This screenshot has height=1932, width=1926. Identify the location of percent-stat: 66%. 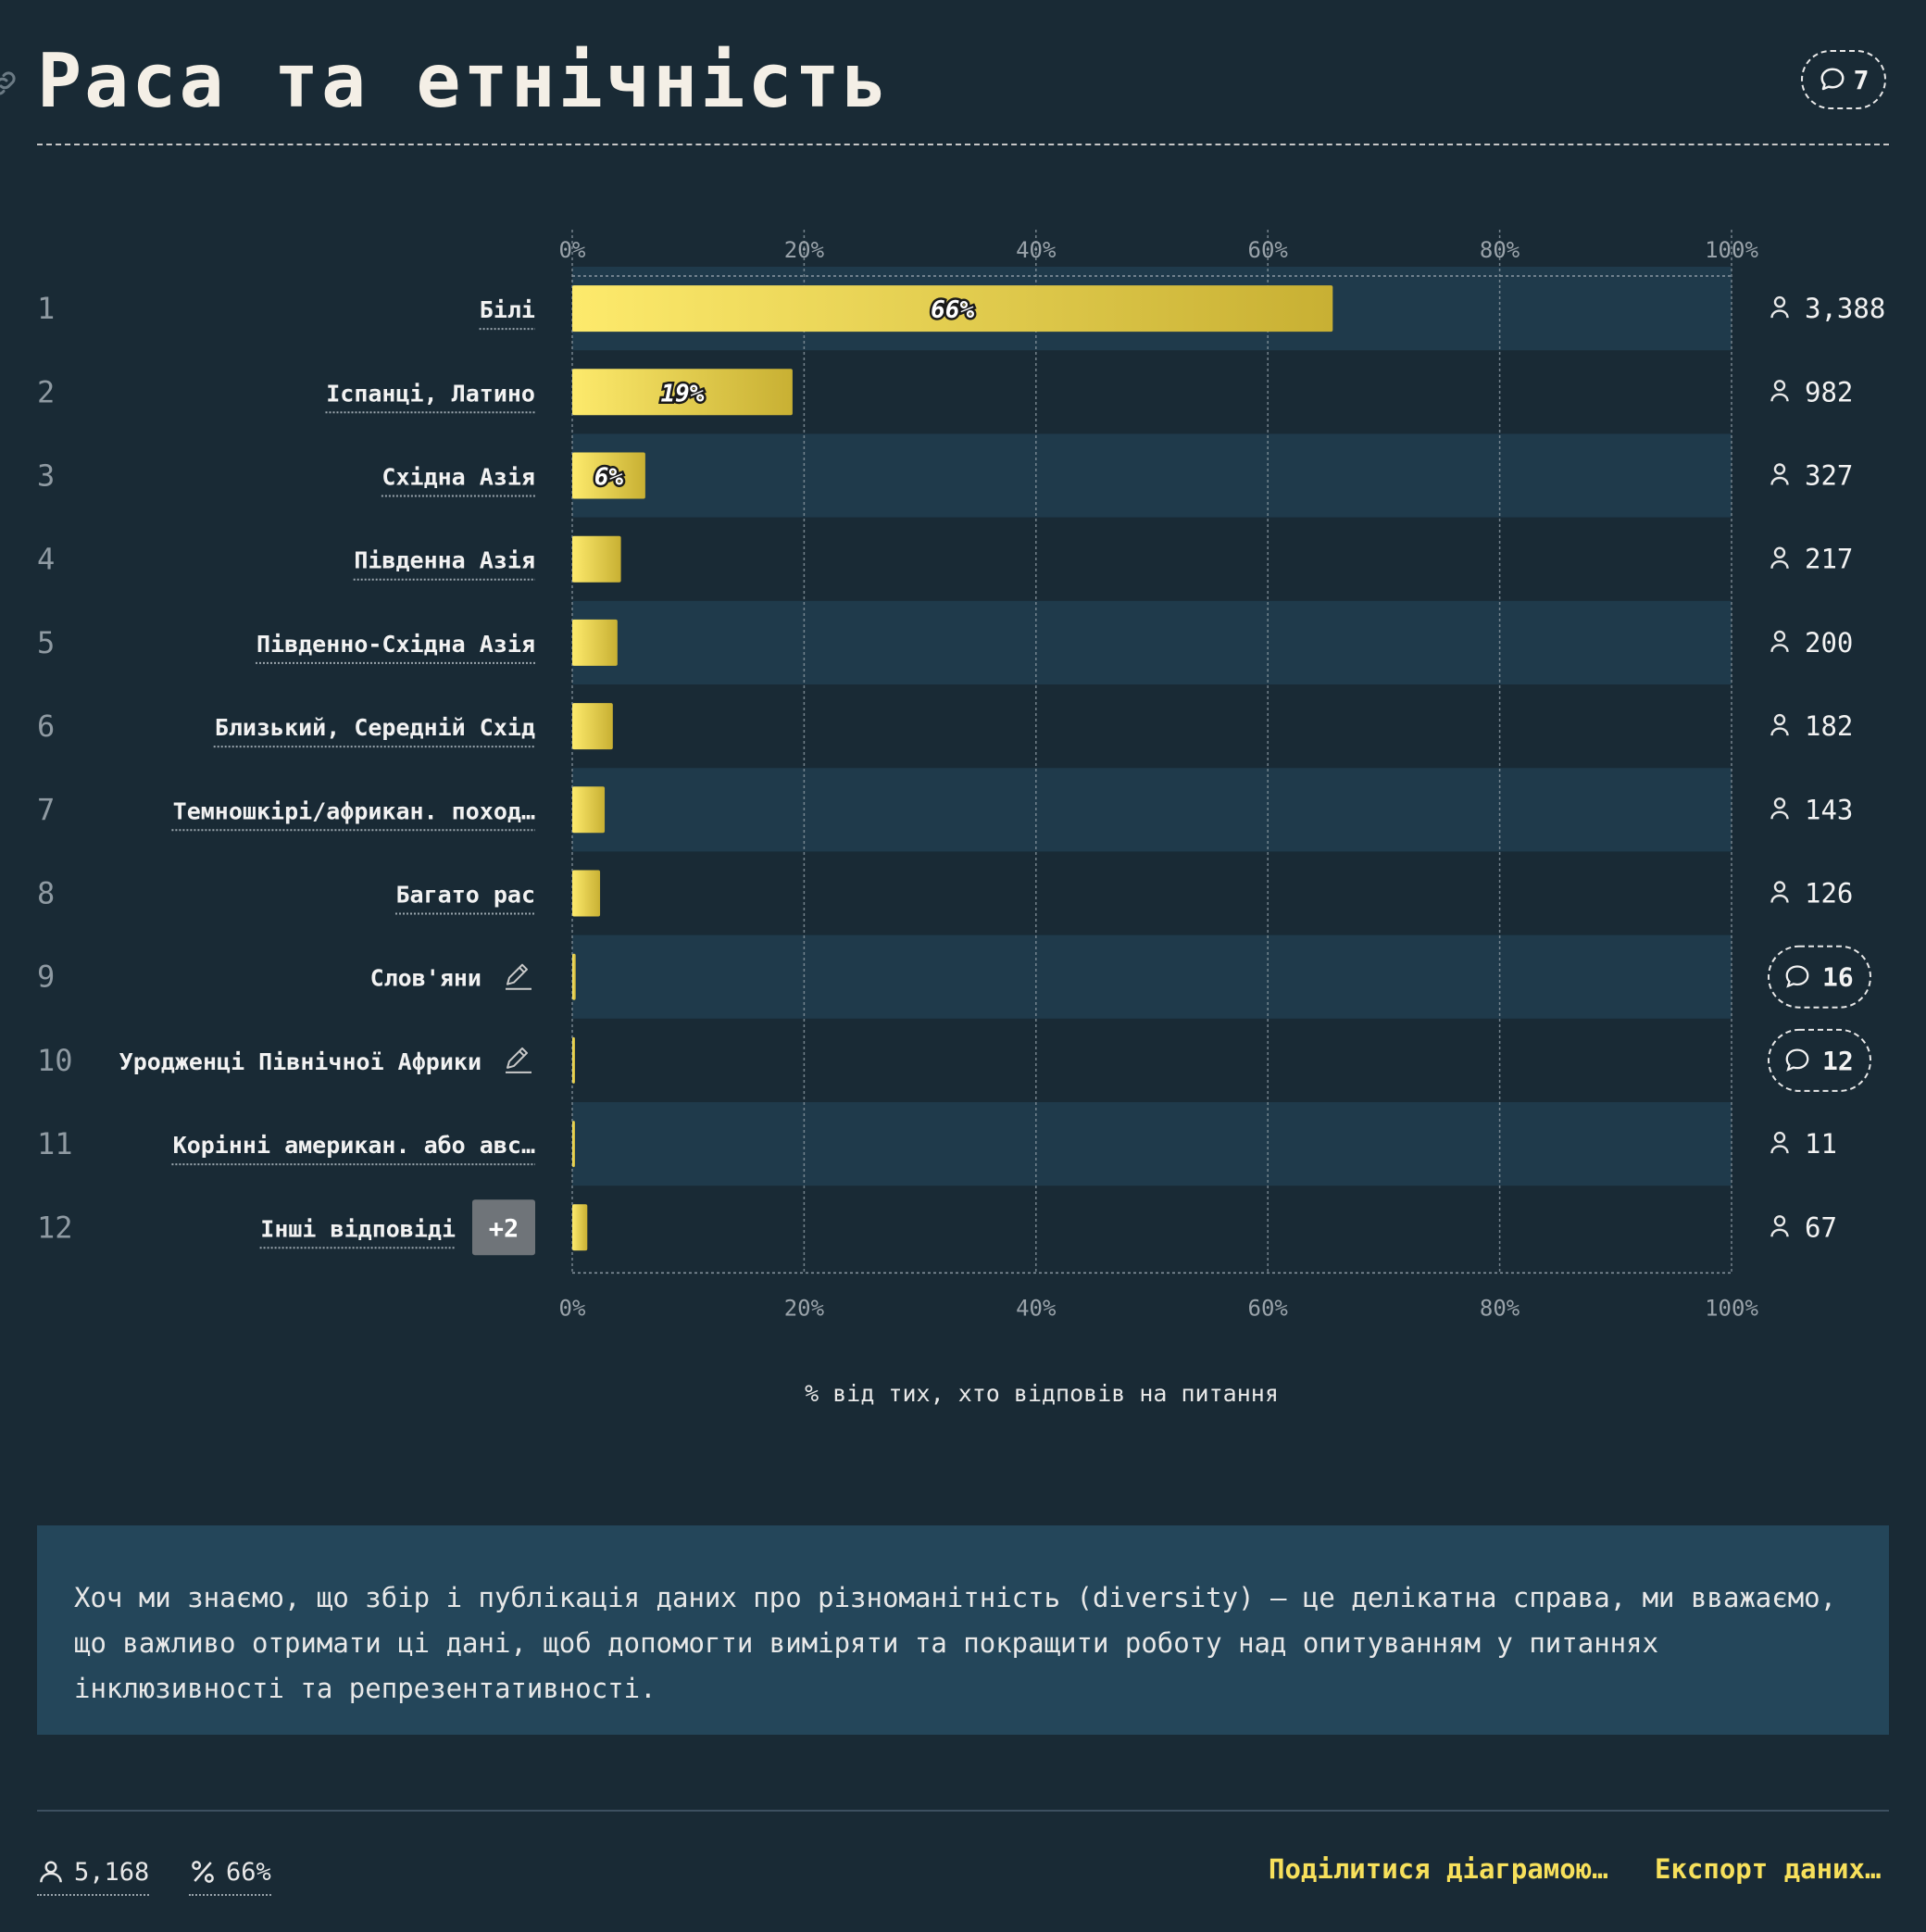
(230, 1874).